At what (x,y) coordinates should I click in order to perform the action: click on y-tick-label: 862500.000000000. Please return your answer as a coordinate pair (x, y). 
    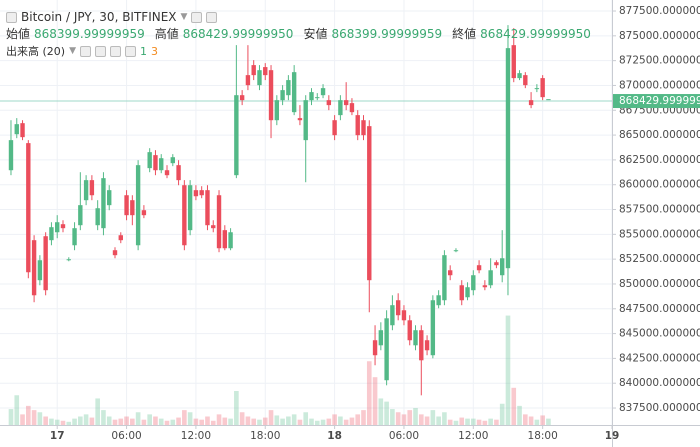
    Looking at the image, I should click on (659, 160).